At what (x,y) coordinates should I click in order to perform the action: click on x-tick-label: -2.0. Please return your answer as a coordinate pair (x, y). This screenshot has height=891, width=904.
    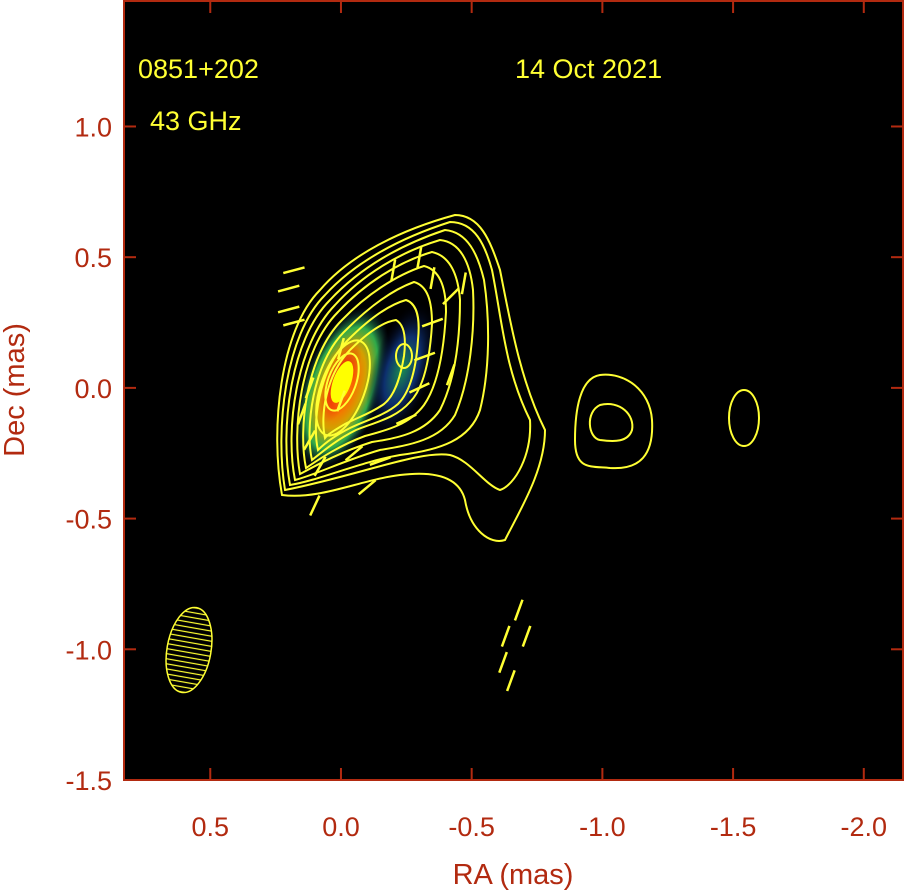
    Looking at the image, I should click on (864, 827).